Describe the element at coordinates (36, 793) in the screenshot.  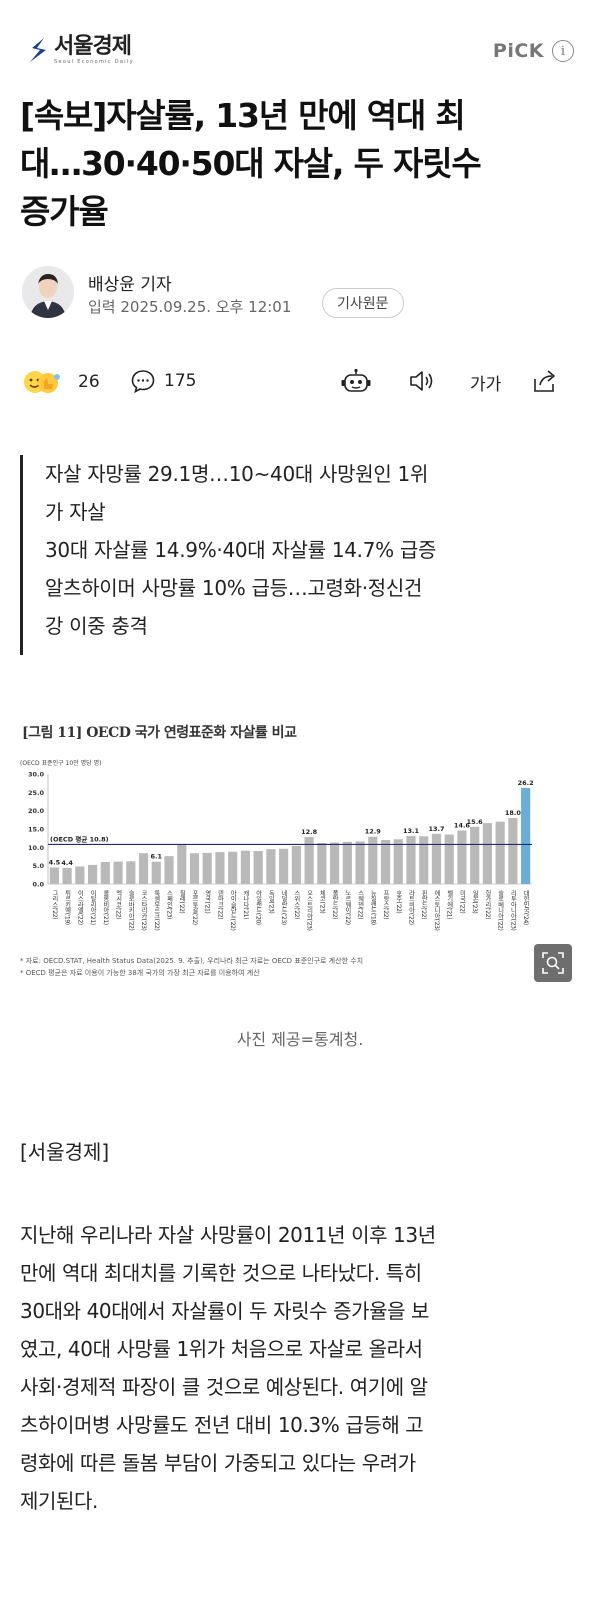
I see `y-tick-label: 25.0` at that location.